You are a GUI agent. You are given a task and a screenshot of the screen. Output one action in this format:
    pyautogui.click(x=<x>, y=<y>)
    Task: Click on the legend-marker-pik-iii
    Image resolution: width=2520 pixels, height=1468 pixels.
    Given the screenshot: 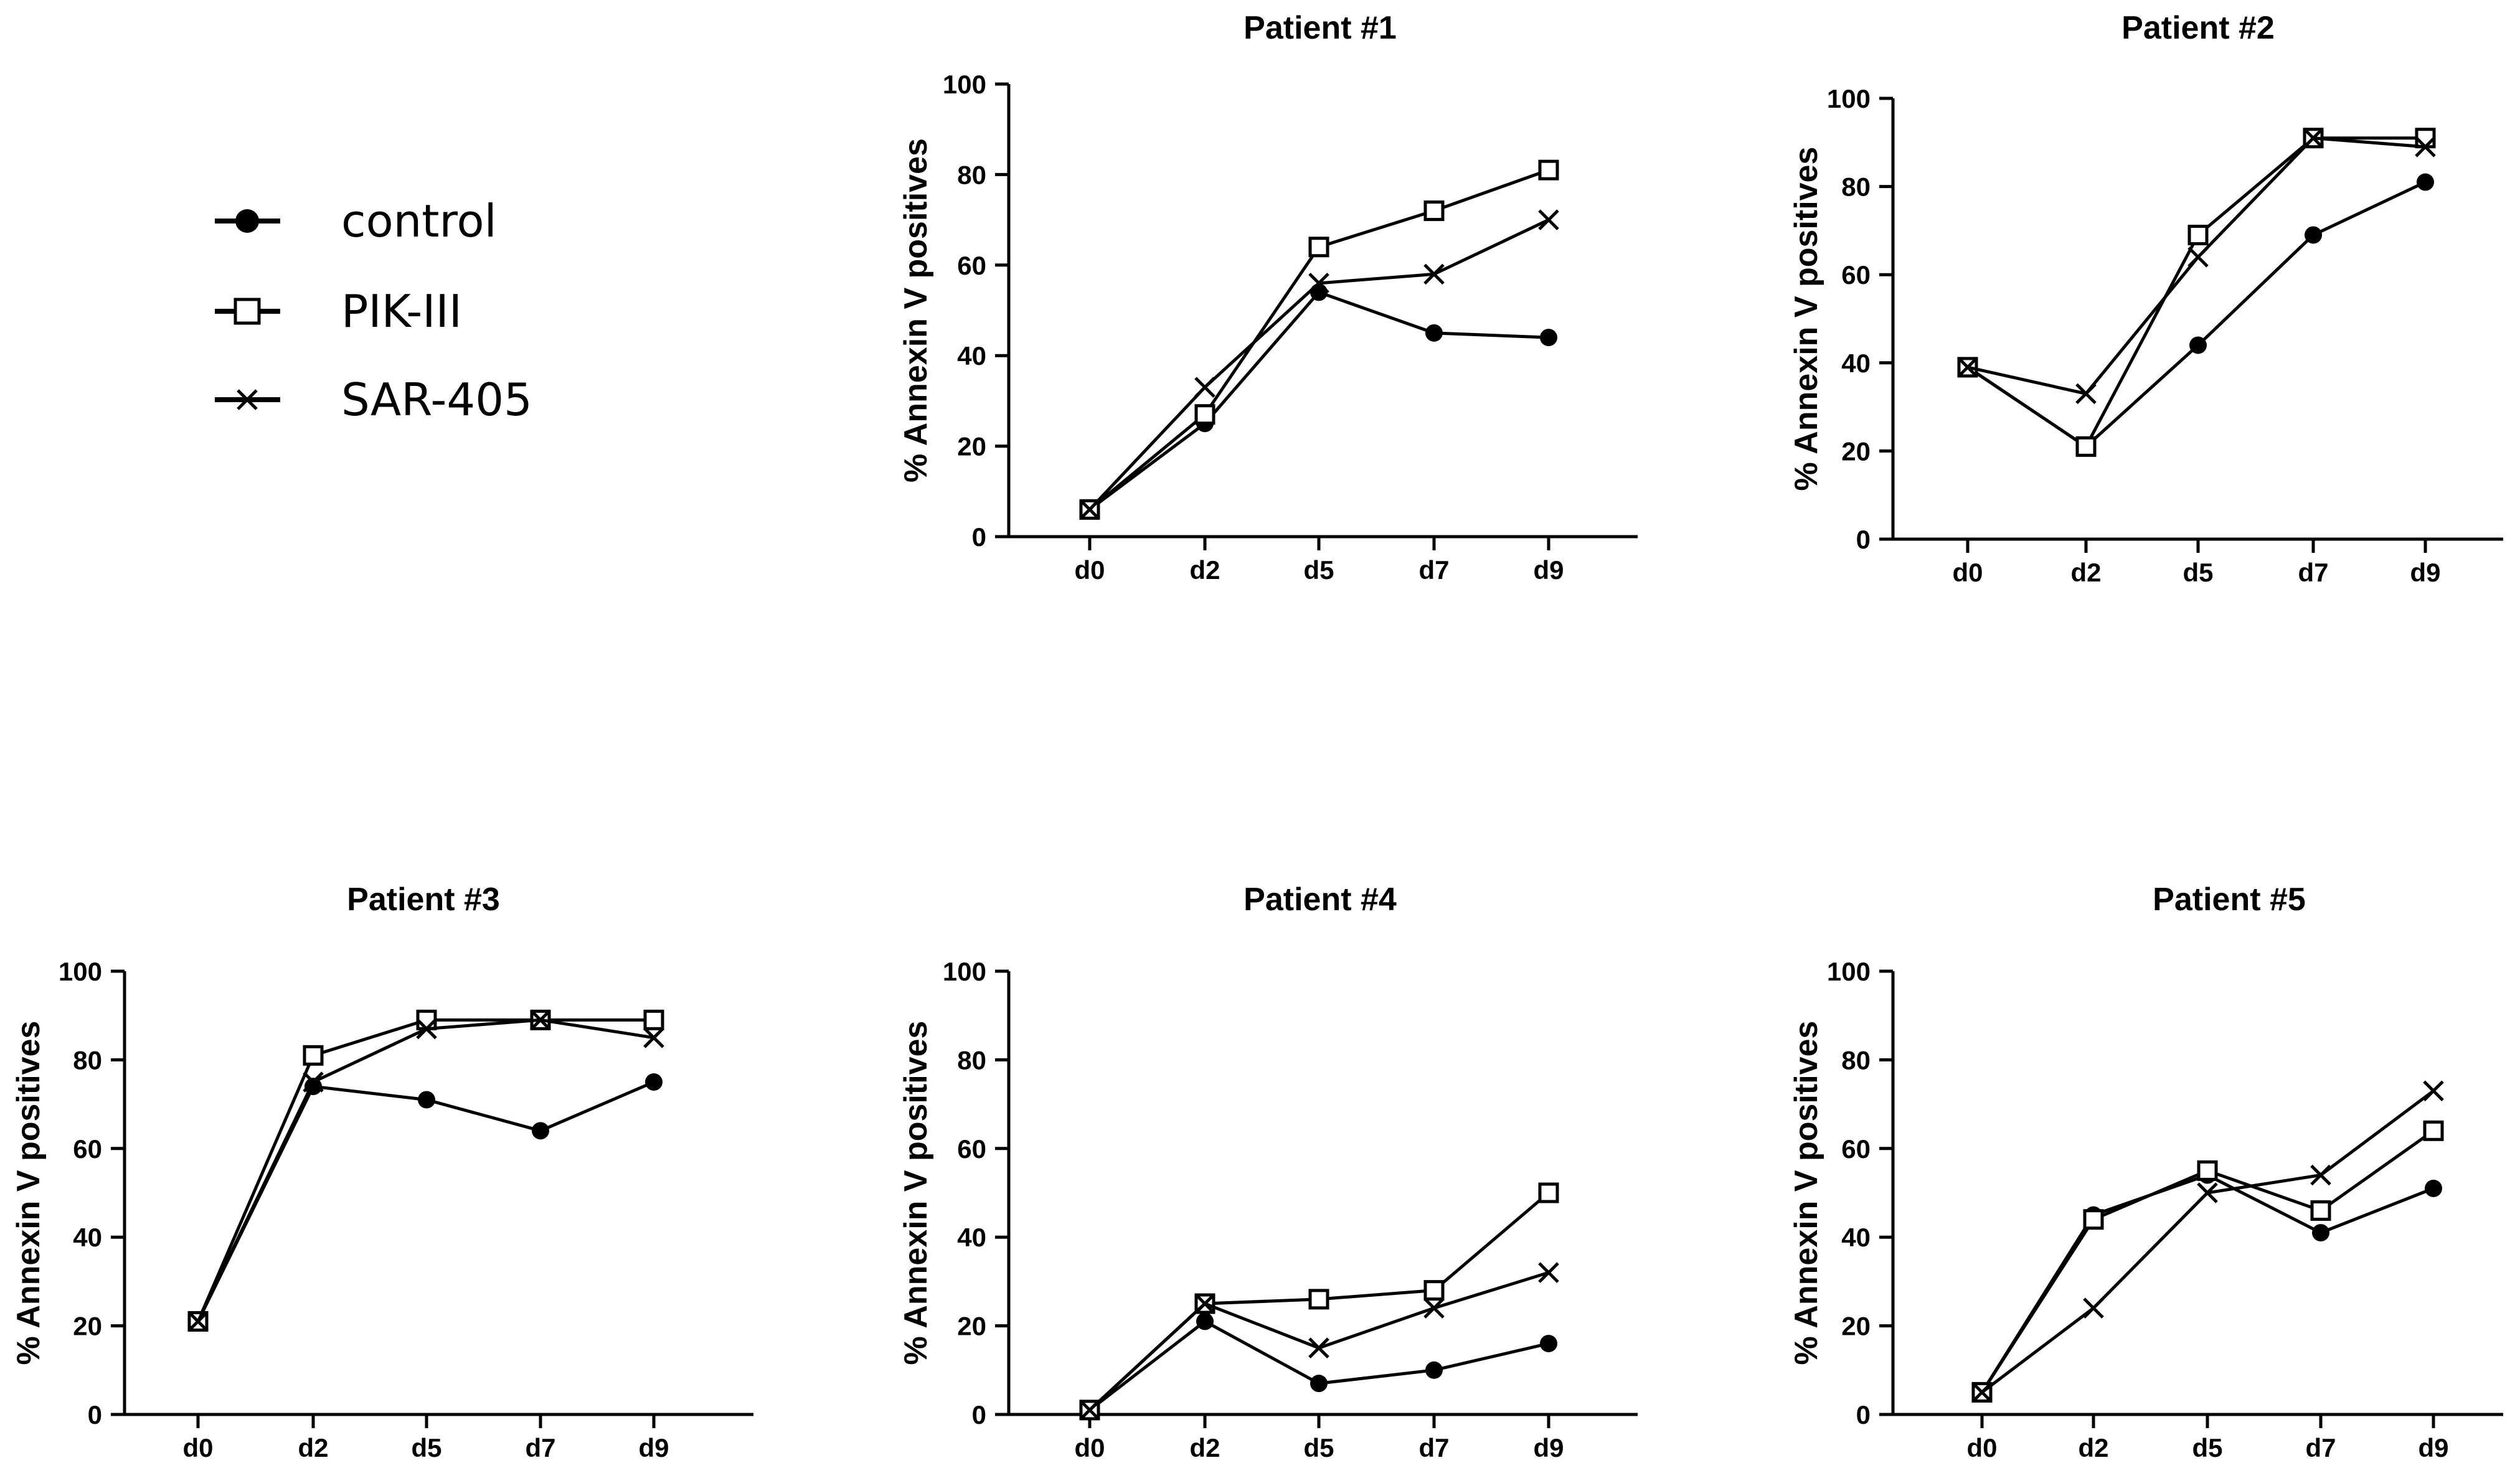 What is the action you would take?
    pyautogui.click(x=247, y=311)
    